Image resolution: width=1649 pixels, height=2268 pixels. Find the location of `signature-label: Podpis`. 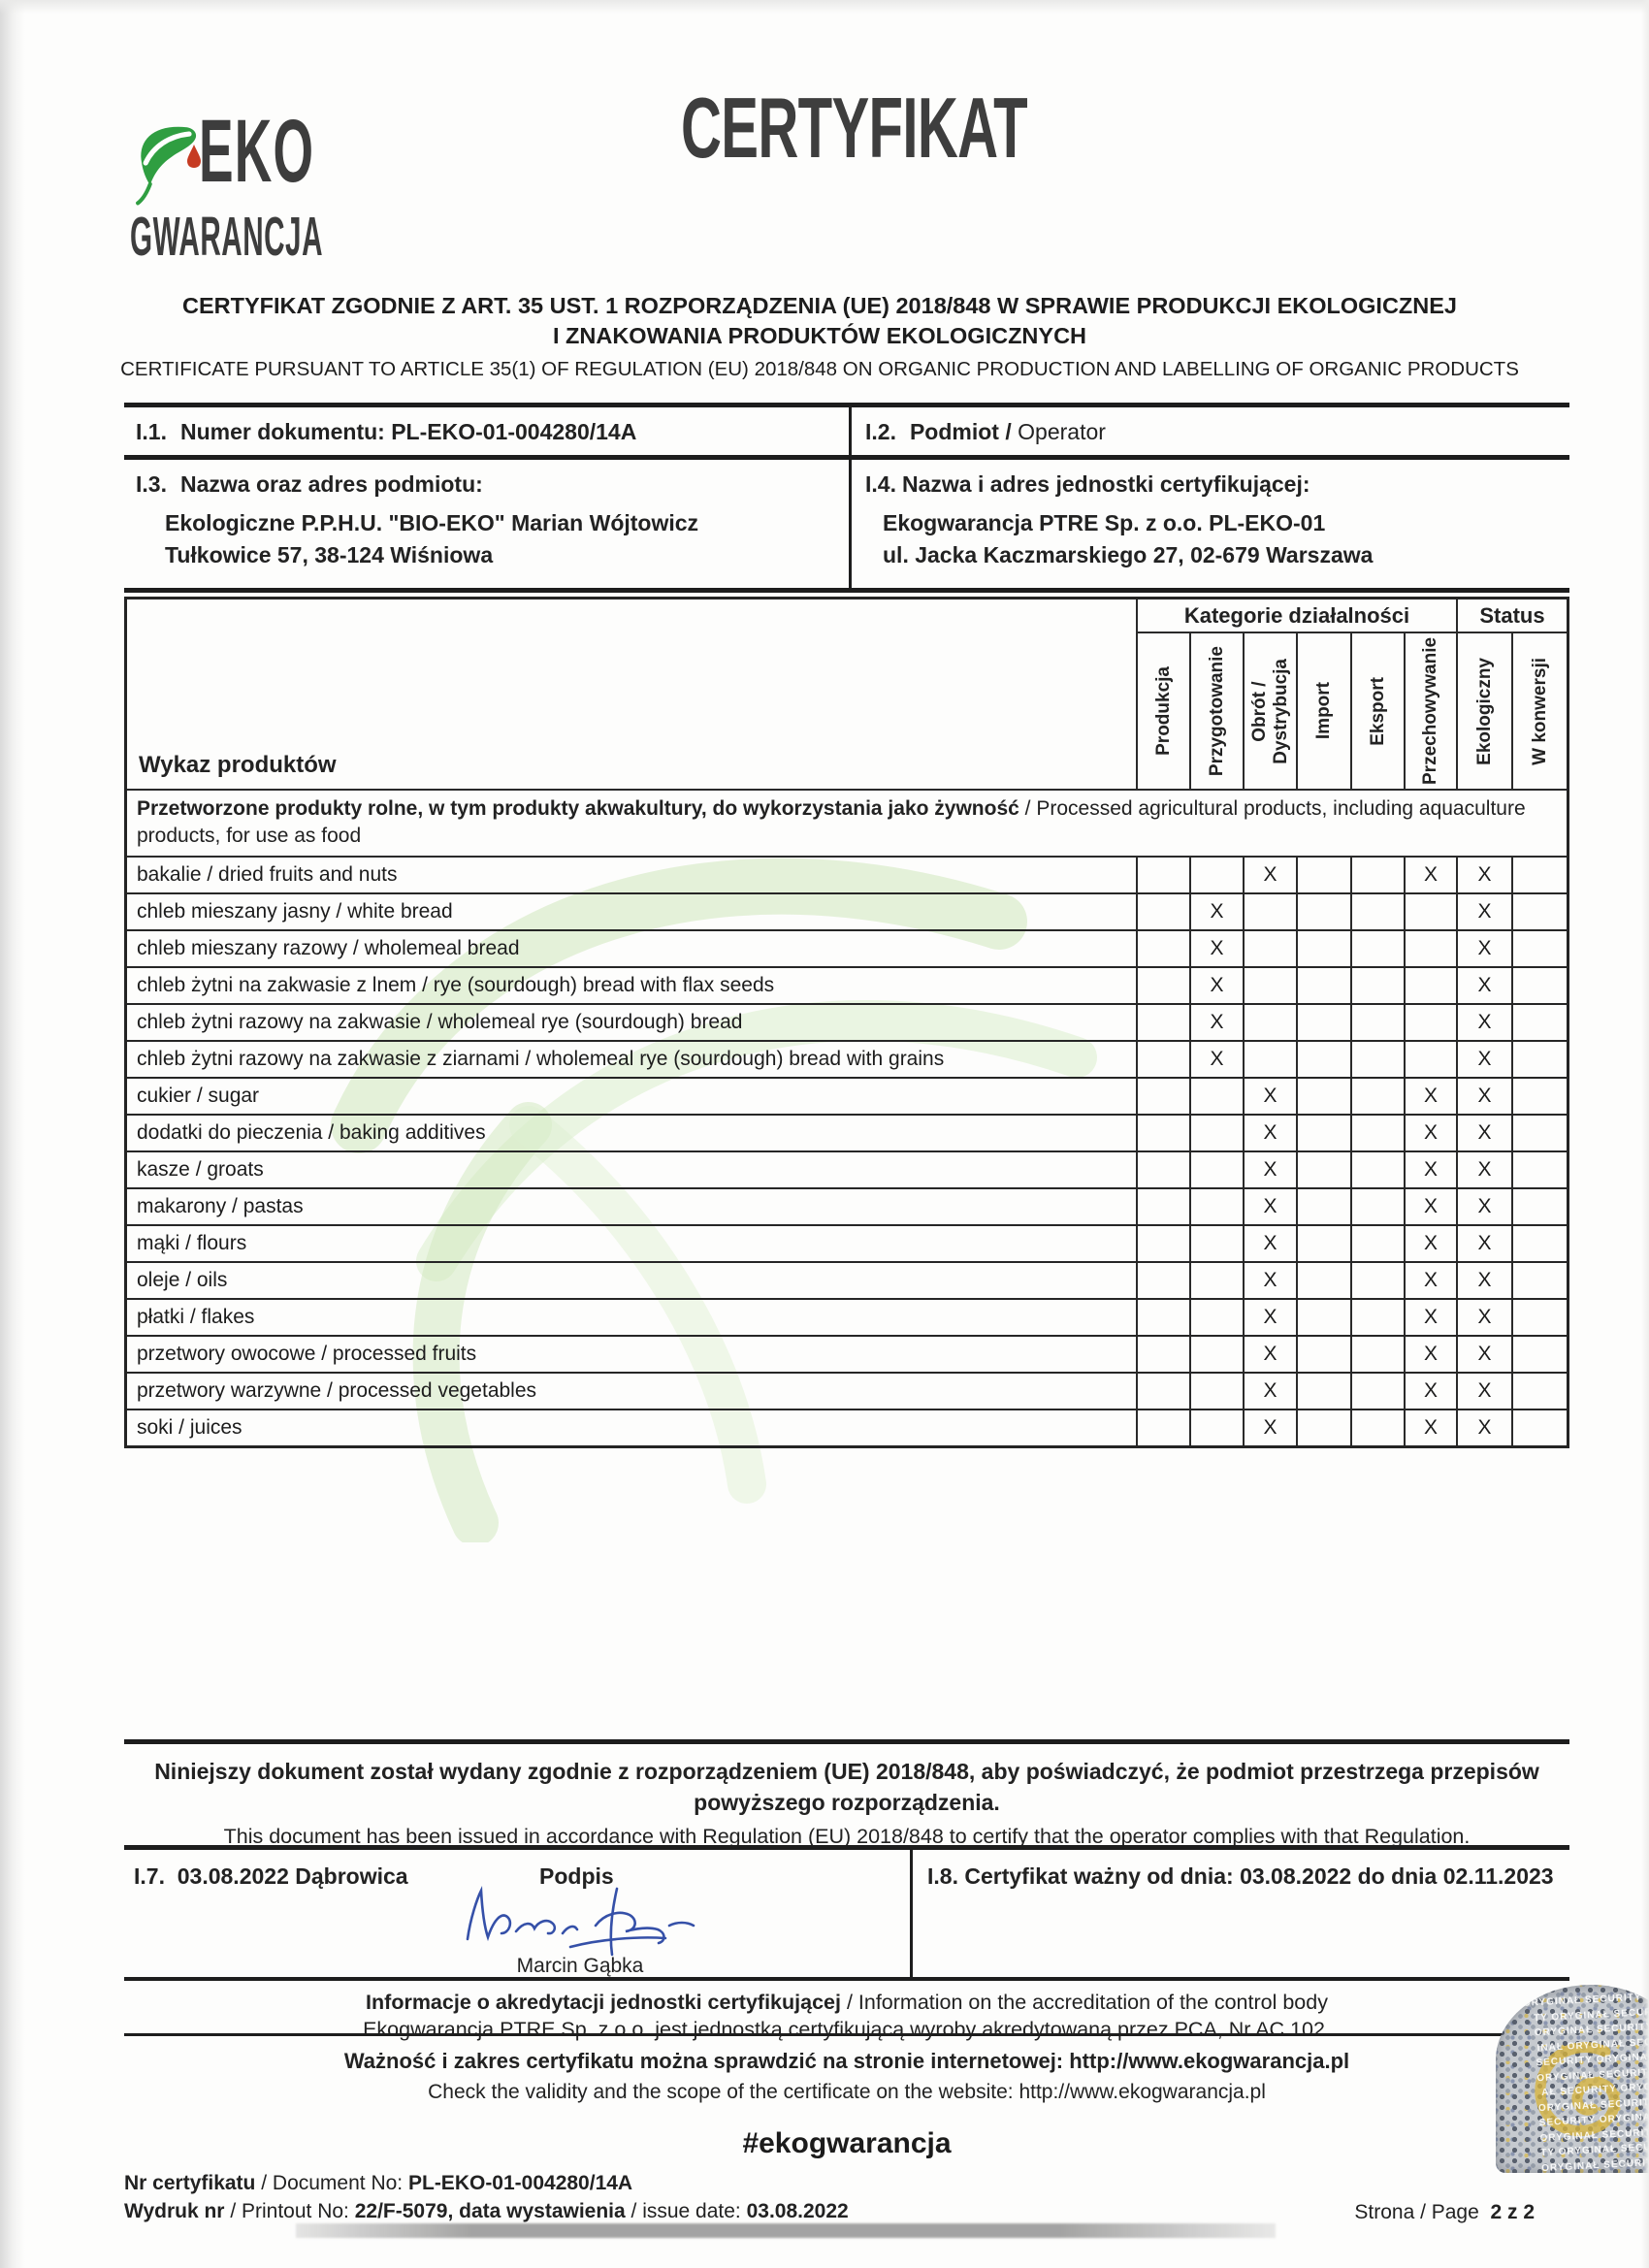

signature-label: Podpis is located at coordinates (576, 1876).